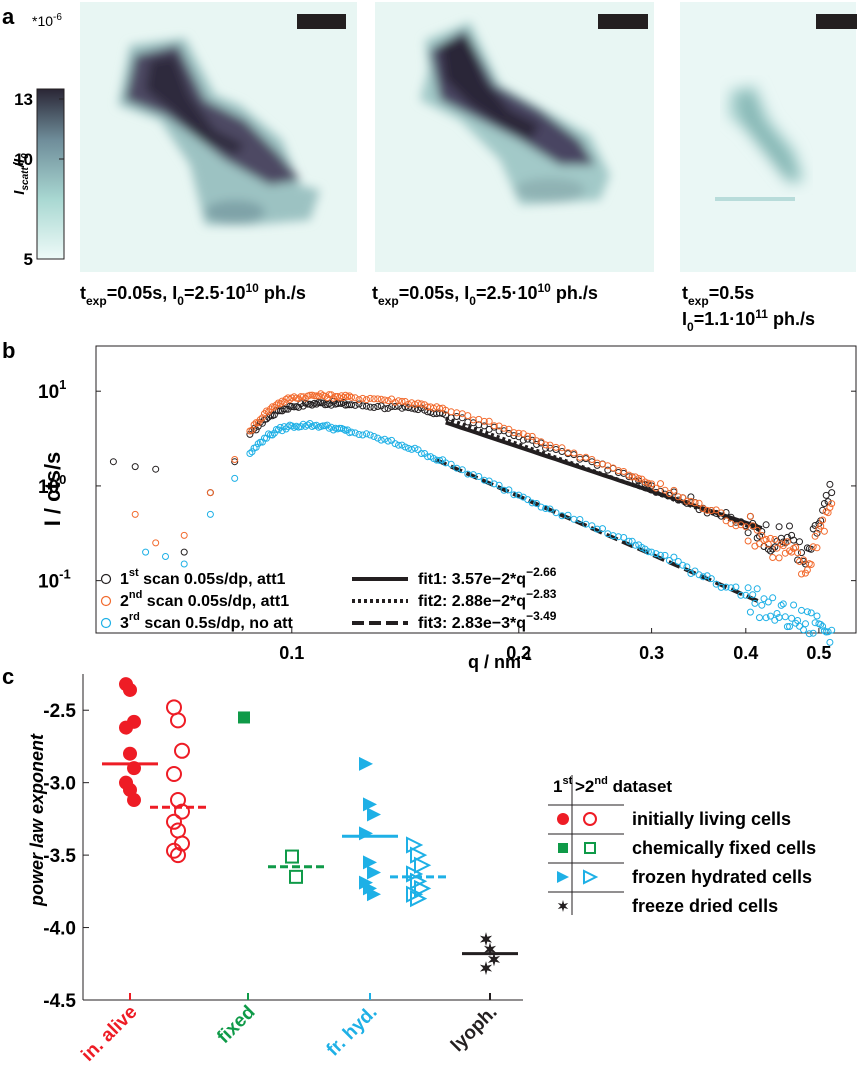 The image size is (857, 1075). What do you see at coordinates (485, 294) in the screenshot?
I see `caption-image-2: texp=0.05s, I0=2.5·1010 ph./s` at bounding box center [485, 294].